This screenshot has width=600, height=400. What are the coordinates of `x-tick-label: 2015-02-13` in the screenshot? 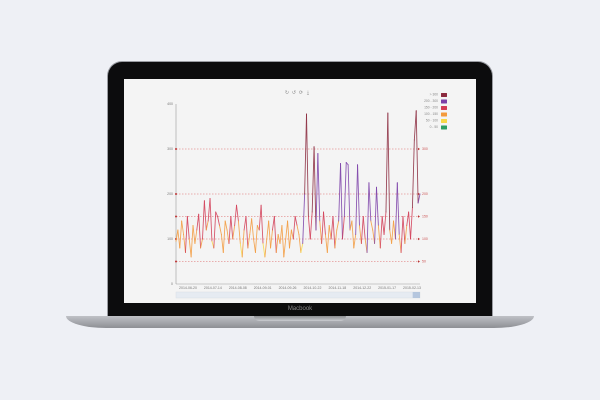 It's located at (412, 288).